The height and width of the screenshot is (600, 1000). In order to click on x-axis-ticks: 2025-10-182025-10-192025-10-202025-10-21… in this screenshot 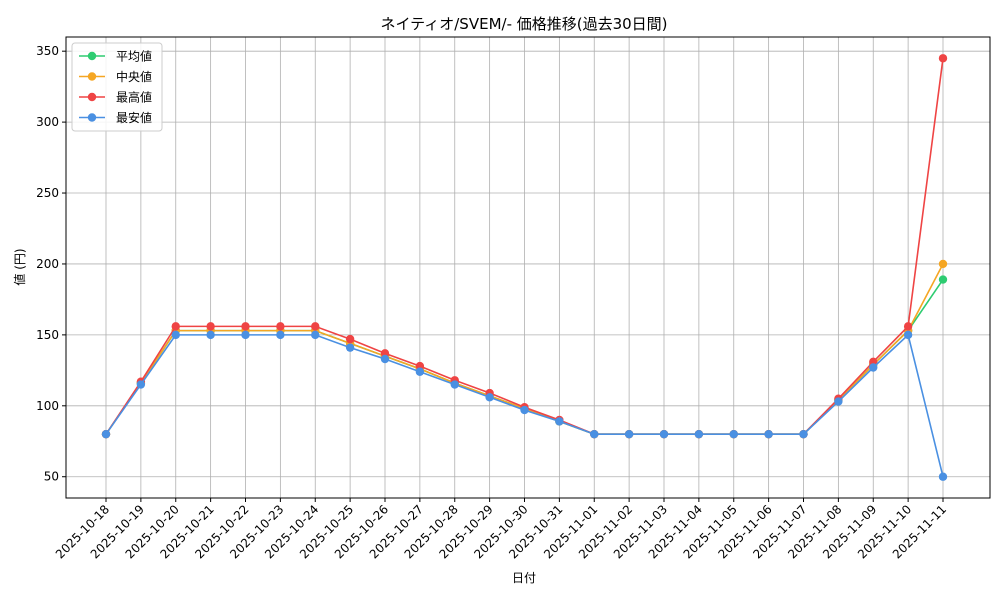, I will do `click(501, 529)`.